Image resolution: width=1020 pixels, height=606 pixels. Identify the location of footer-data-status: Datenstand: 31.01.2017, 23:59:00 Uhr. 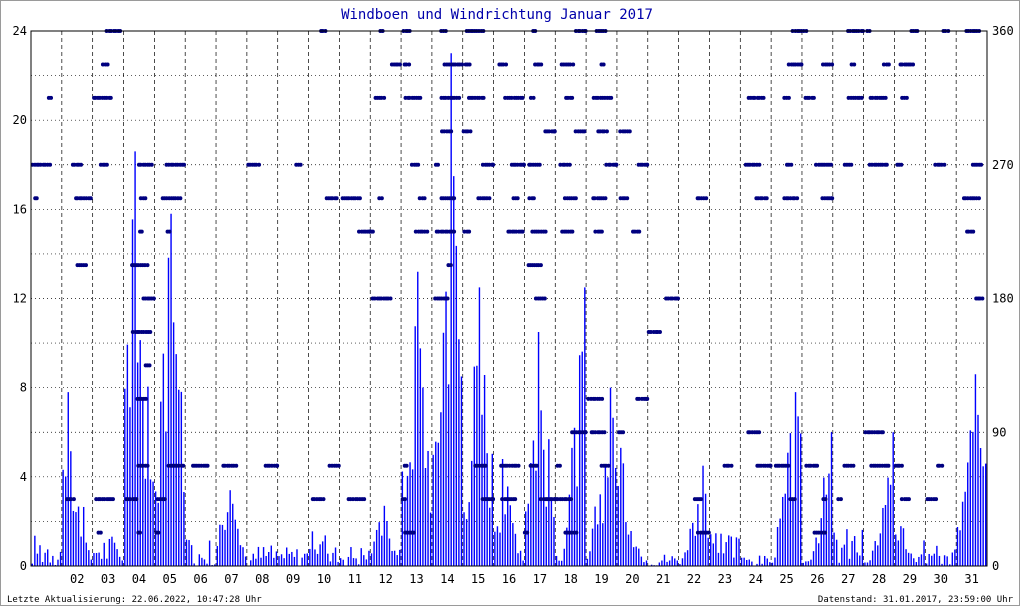
(916, 600).